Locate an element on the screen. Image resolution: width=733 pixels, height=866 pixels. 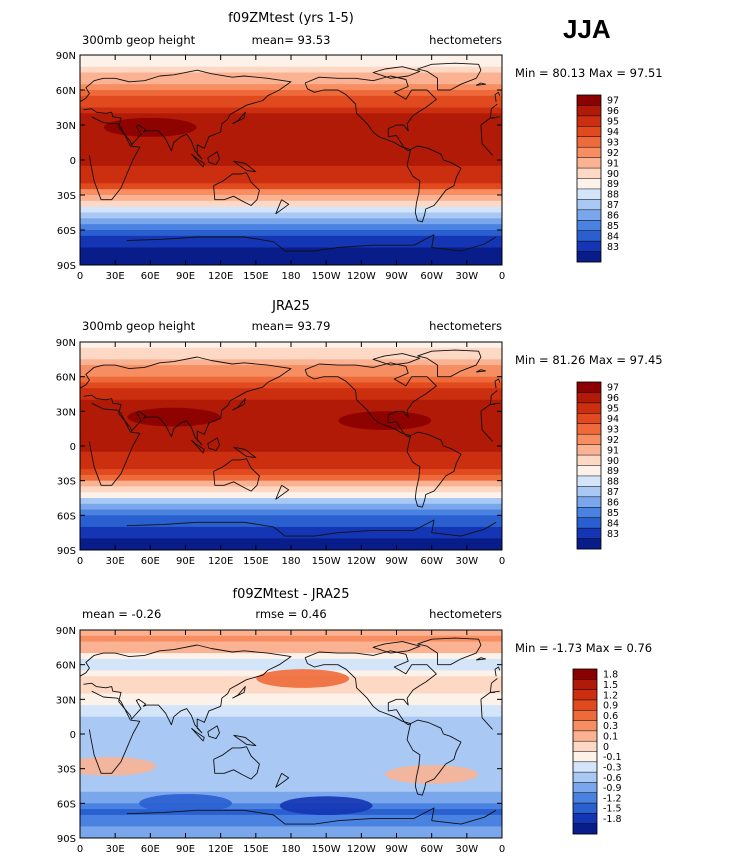
coastline-layer is located at coordinates (290, 157).